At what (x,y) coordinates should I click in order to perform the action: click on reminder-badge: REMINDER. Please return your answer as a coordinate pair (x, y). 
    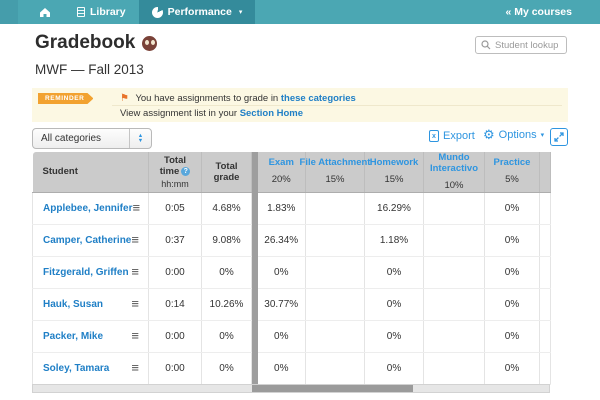
    Looking at the image, I should click on (65, 98).